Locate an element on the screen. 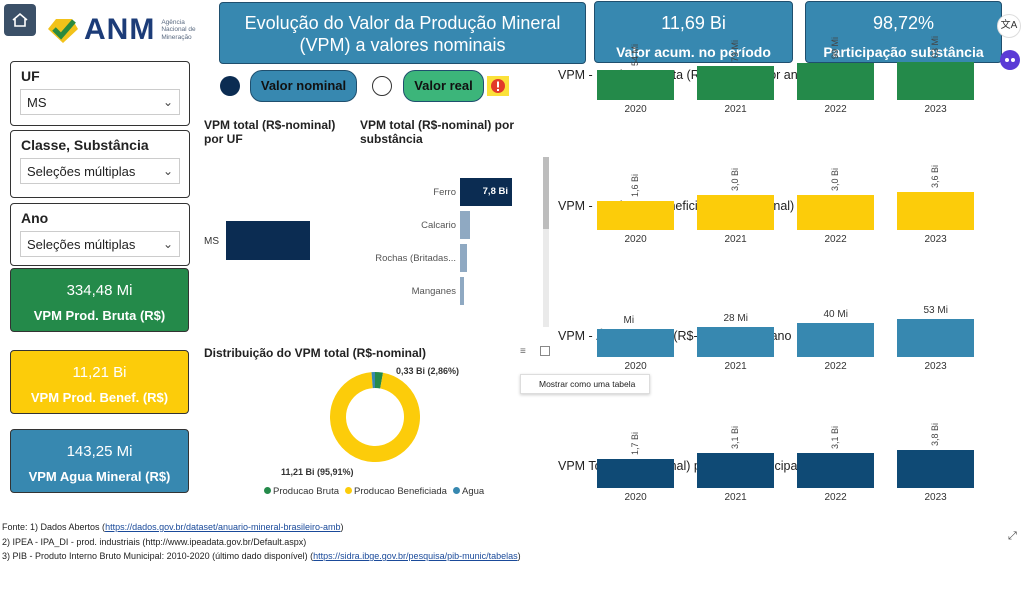  valor-nominal-button: Valor nominal is located at coordinates (303, 86).